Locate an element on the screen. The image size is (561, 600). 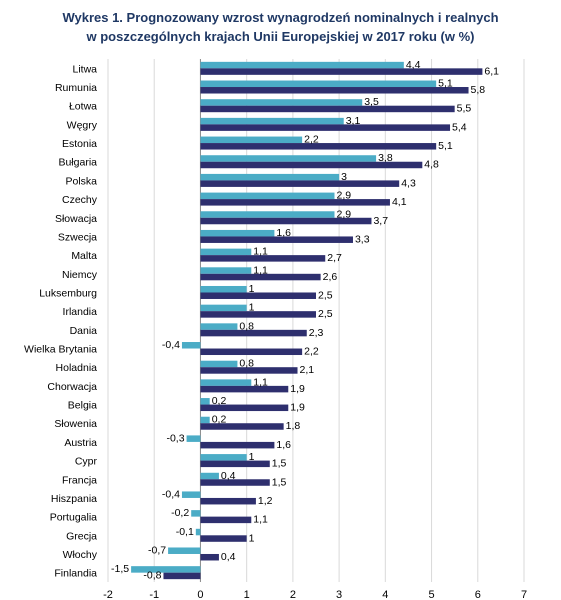
data-label: 1,2 is located at coordinates (265, 501).